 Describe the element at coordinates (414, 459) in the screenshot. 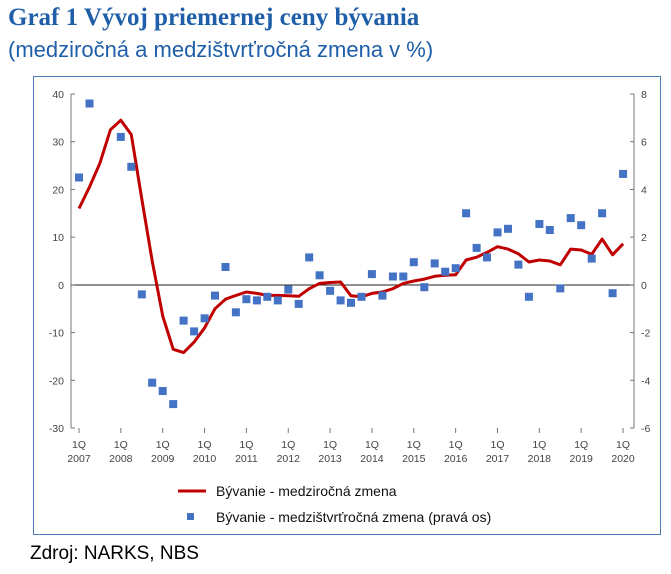

I see `x-tick-label-year: 2015` at that location.